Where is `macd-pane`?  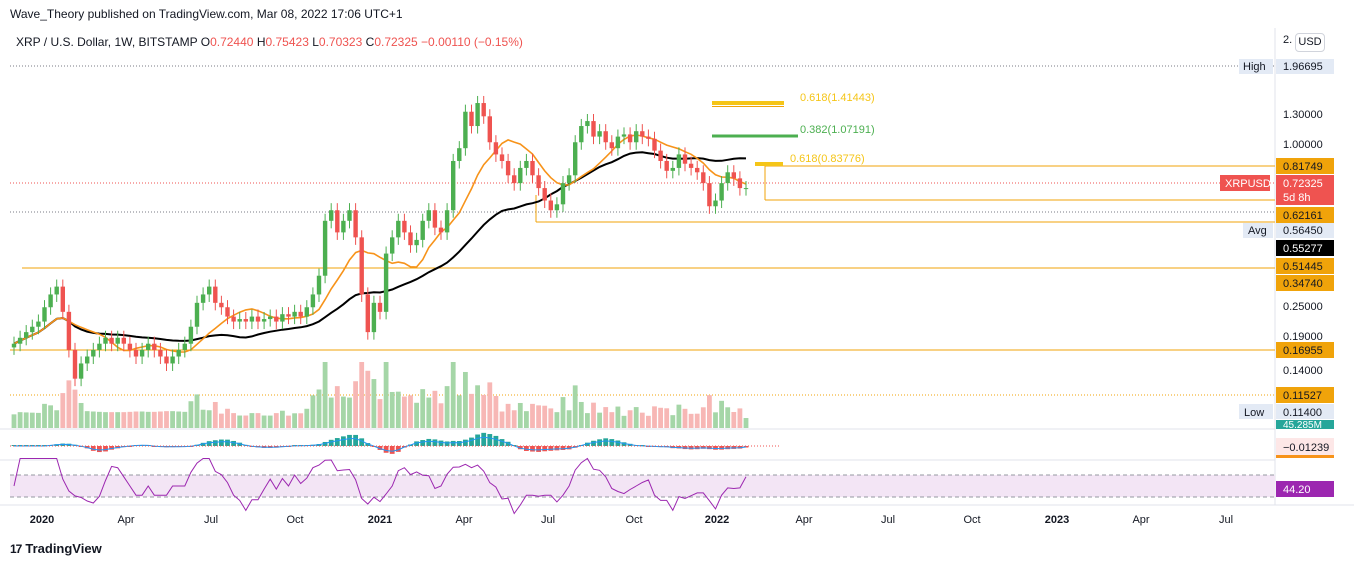 macd-pane is located at coordinates (380, 443).